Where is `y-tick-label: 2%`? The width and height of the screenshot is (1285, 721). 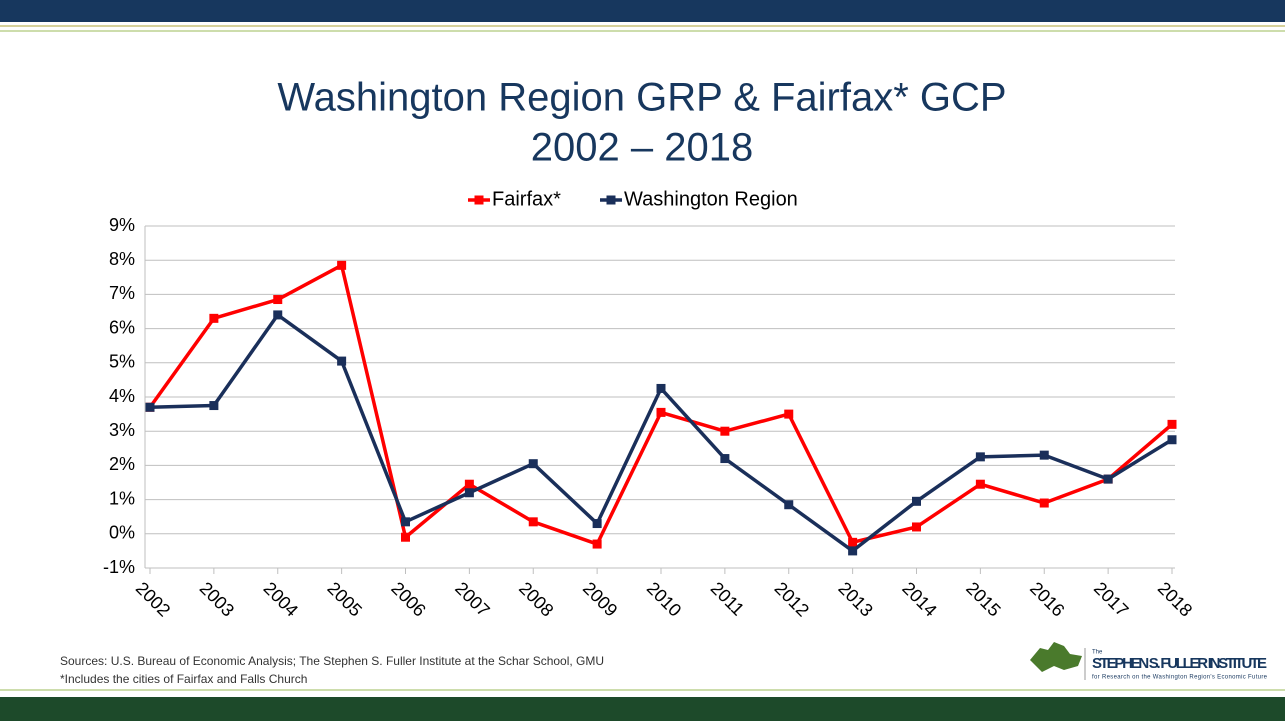 y-tick-label: 2% is located at coordinates (122, 464).